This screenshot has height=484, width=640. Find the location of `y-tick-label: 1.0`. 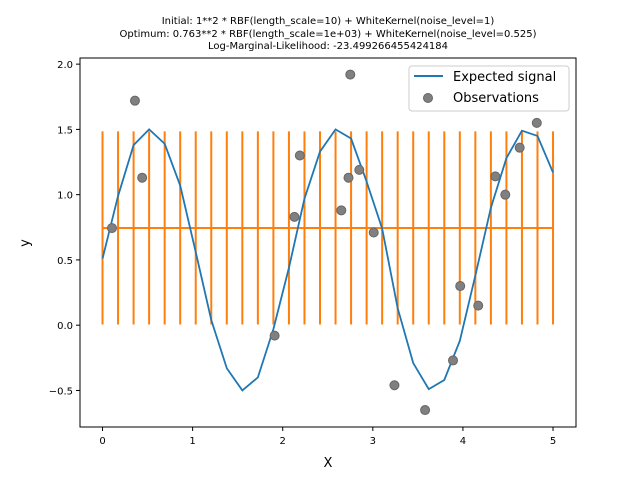

y-tick-label: 1.0 is located at coordinates (65, 196).